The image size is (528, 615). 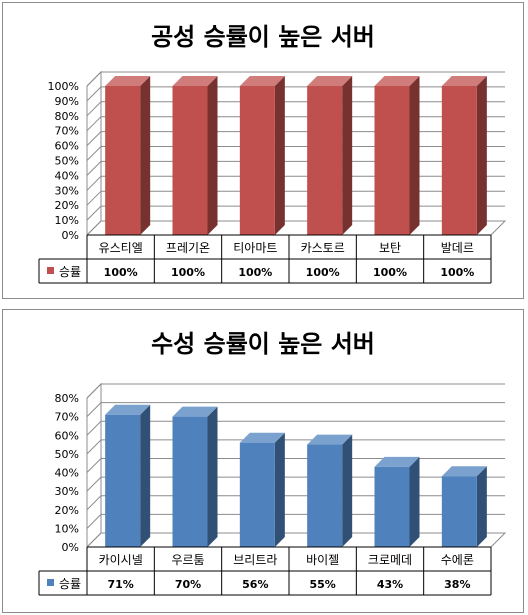 I want to click on data-label: 70%, so click(x=188, y=584).